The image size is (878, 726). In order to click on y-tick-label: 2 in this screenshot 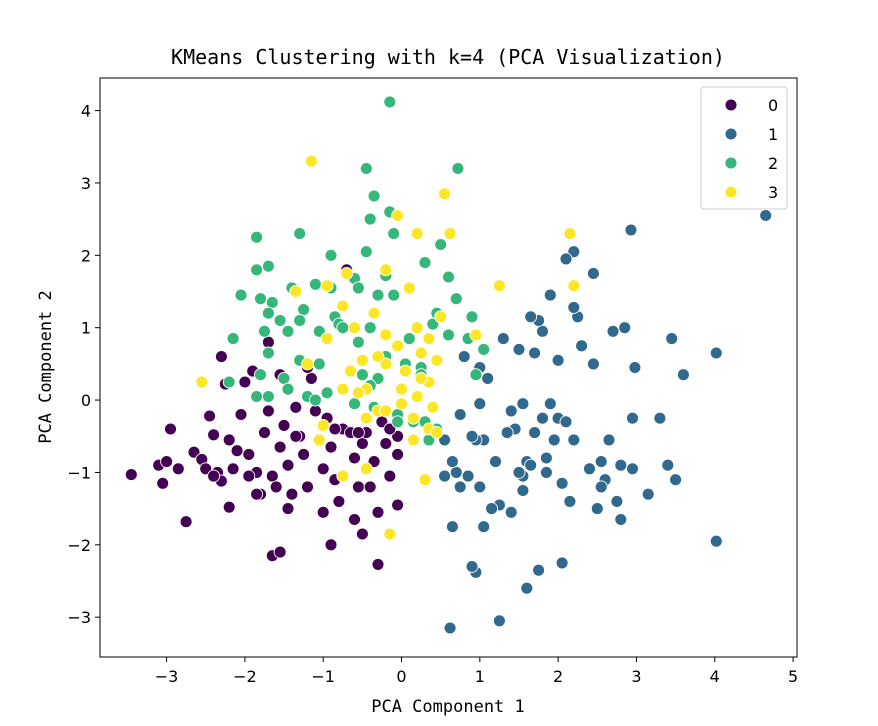, I will do `click(86, 255)`.